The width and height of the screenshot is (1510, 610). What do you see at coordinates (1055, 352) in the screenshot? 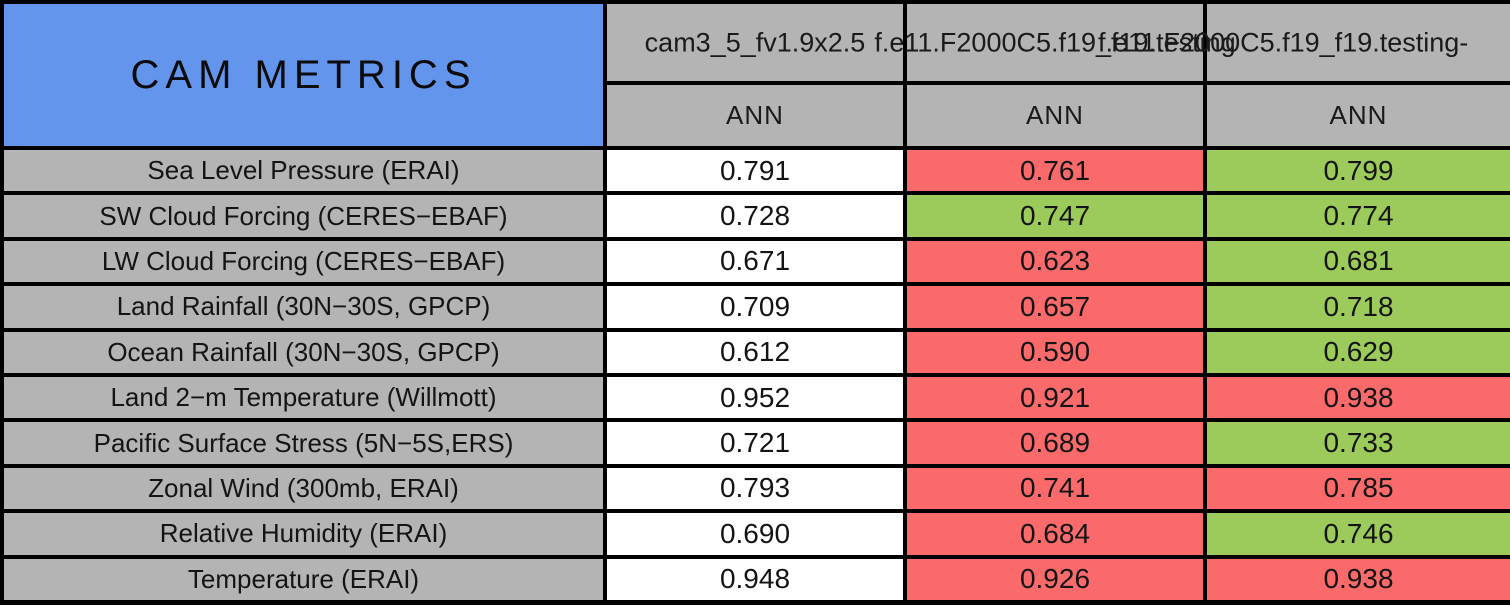
I see `metric-value: 0.590` at bounding box center [1055, 352].